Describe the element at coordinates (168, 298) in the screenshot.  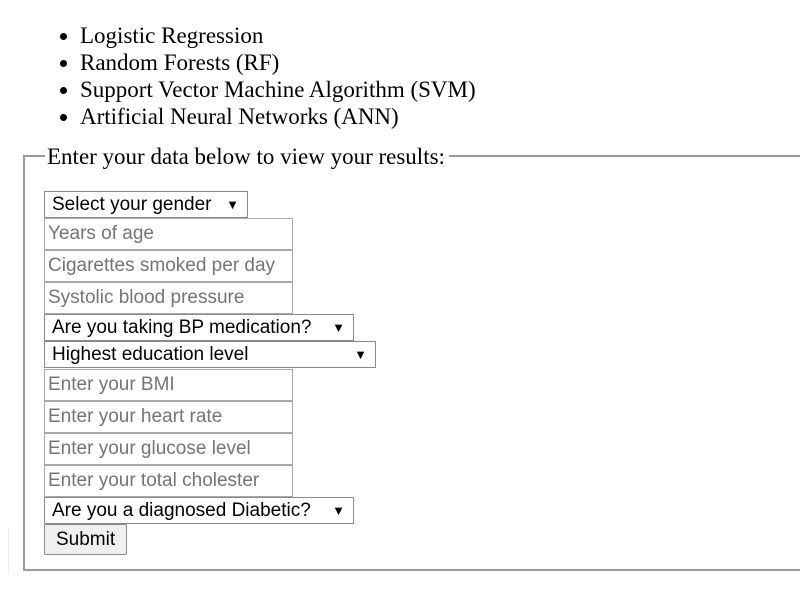
I see `systolic-bp-input: Systolic blood pressure` at that location.